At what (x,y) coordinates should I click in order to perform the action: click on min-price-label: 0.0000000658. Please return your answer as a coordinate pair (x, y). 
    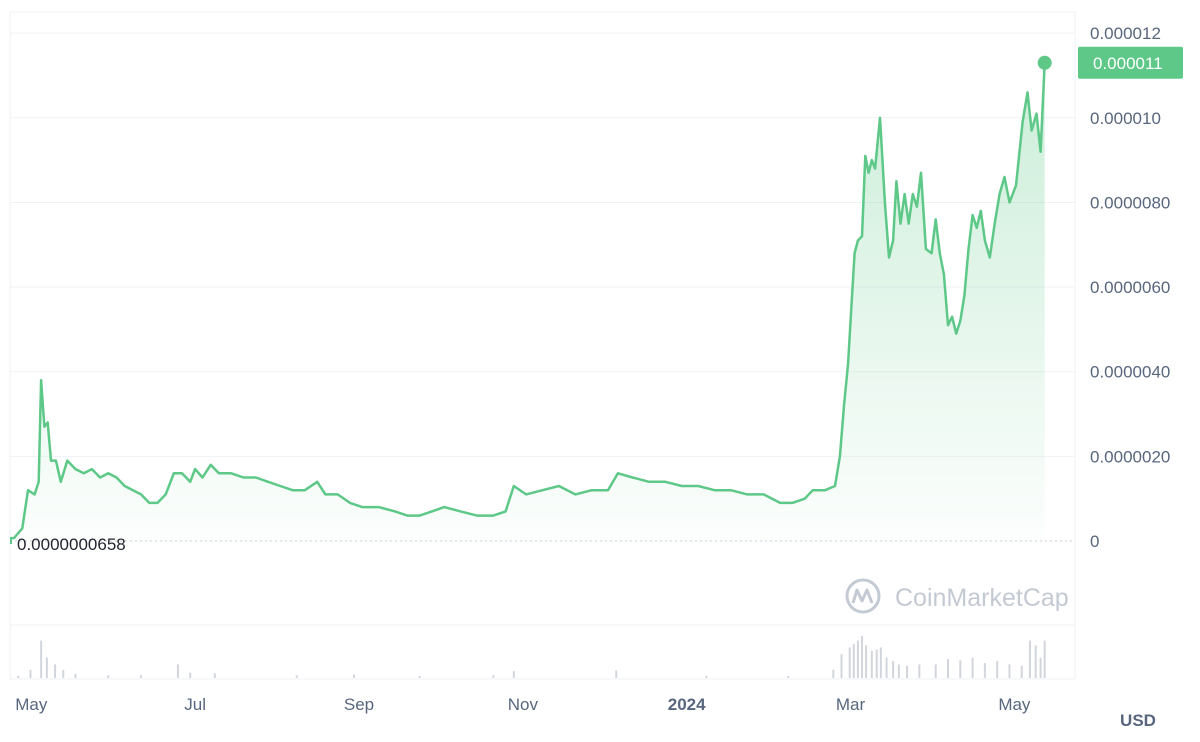
    Looking at the image, I should click on (71, 544).